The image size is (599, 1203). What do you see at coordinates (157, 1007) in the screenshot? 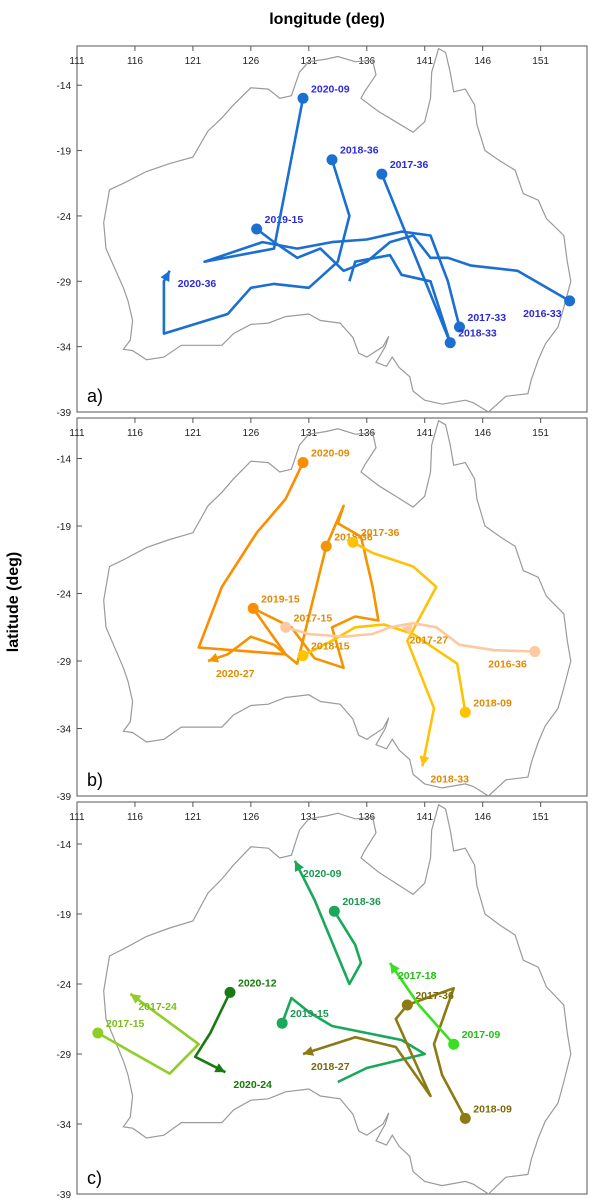
I see `point-label: 2017-24` at bounding box center [157, 1007].